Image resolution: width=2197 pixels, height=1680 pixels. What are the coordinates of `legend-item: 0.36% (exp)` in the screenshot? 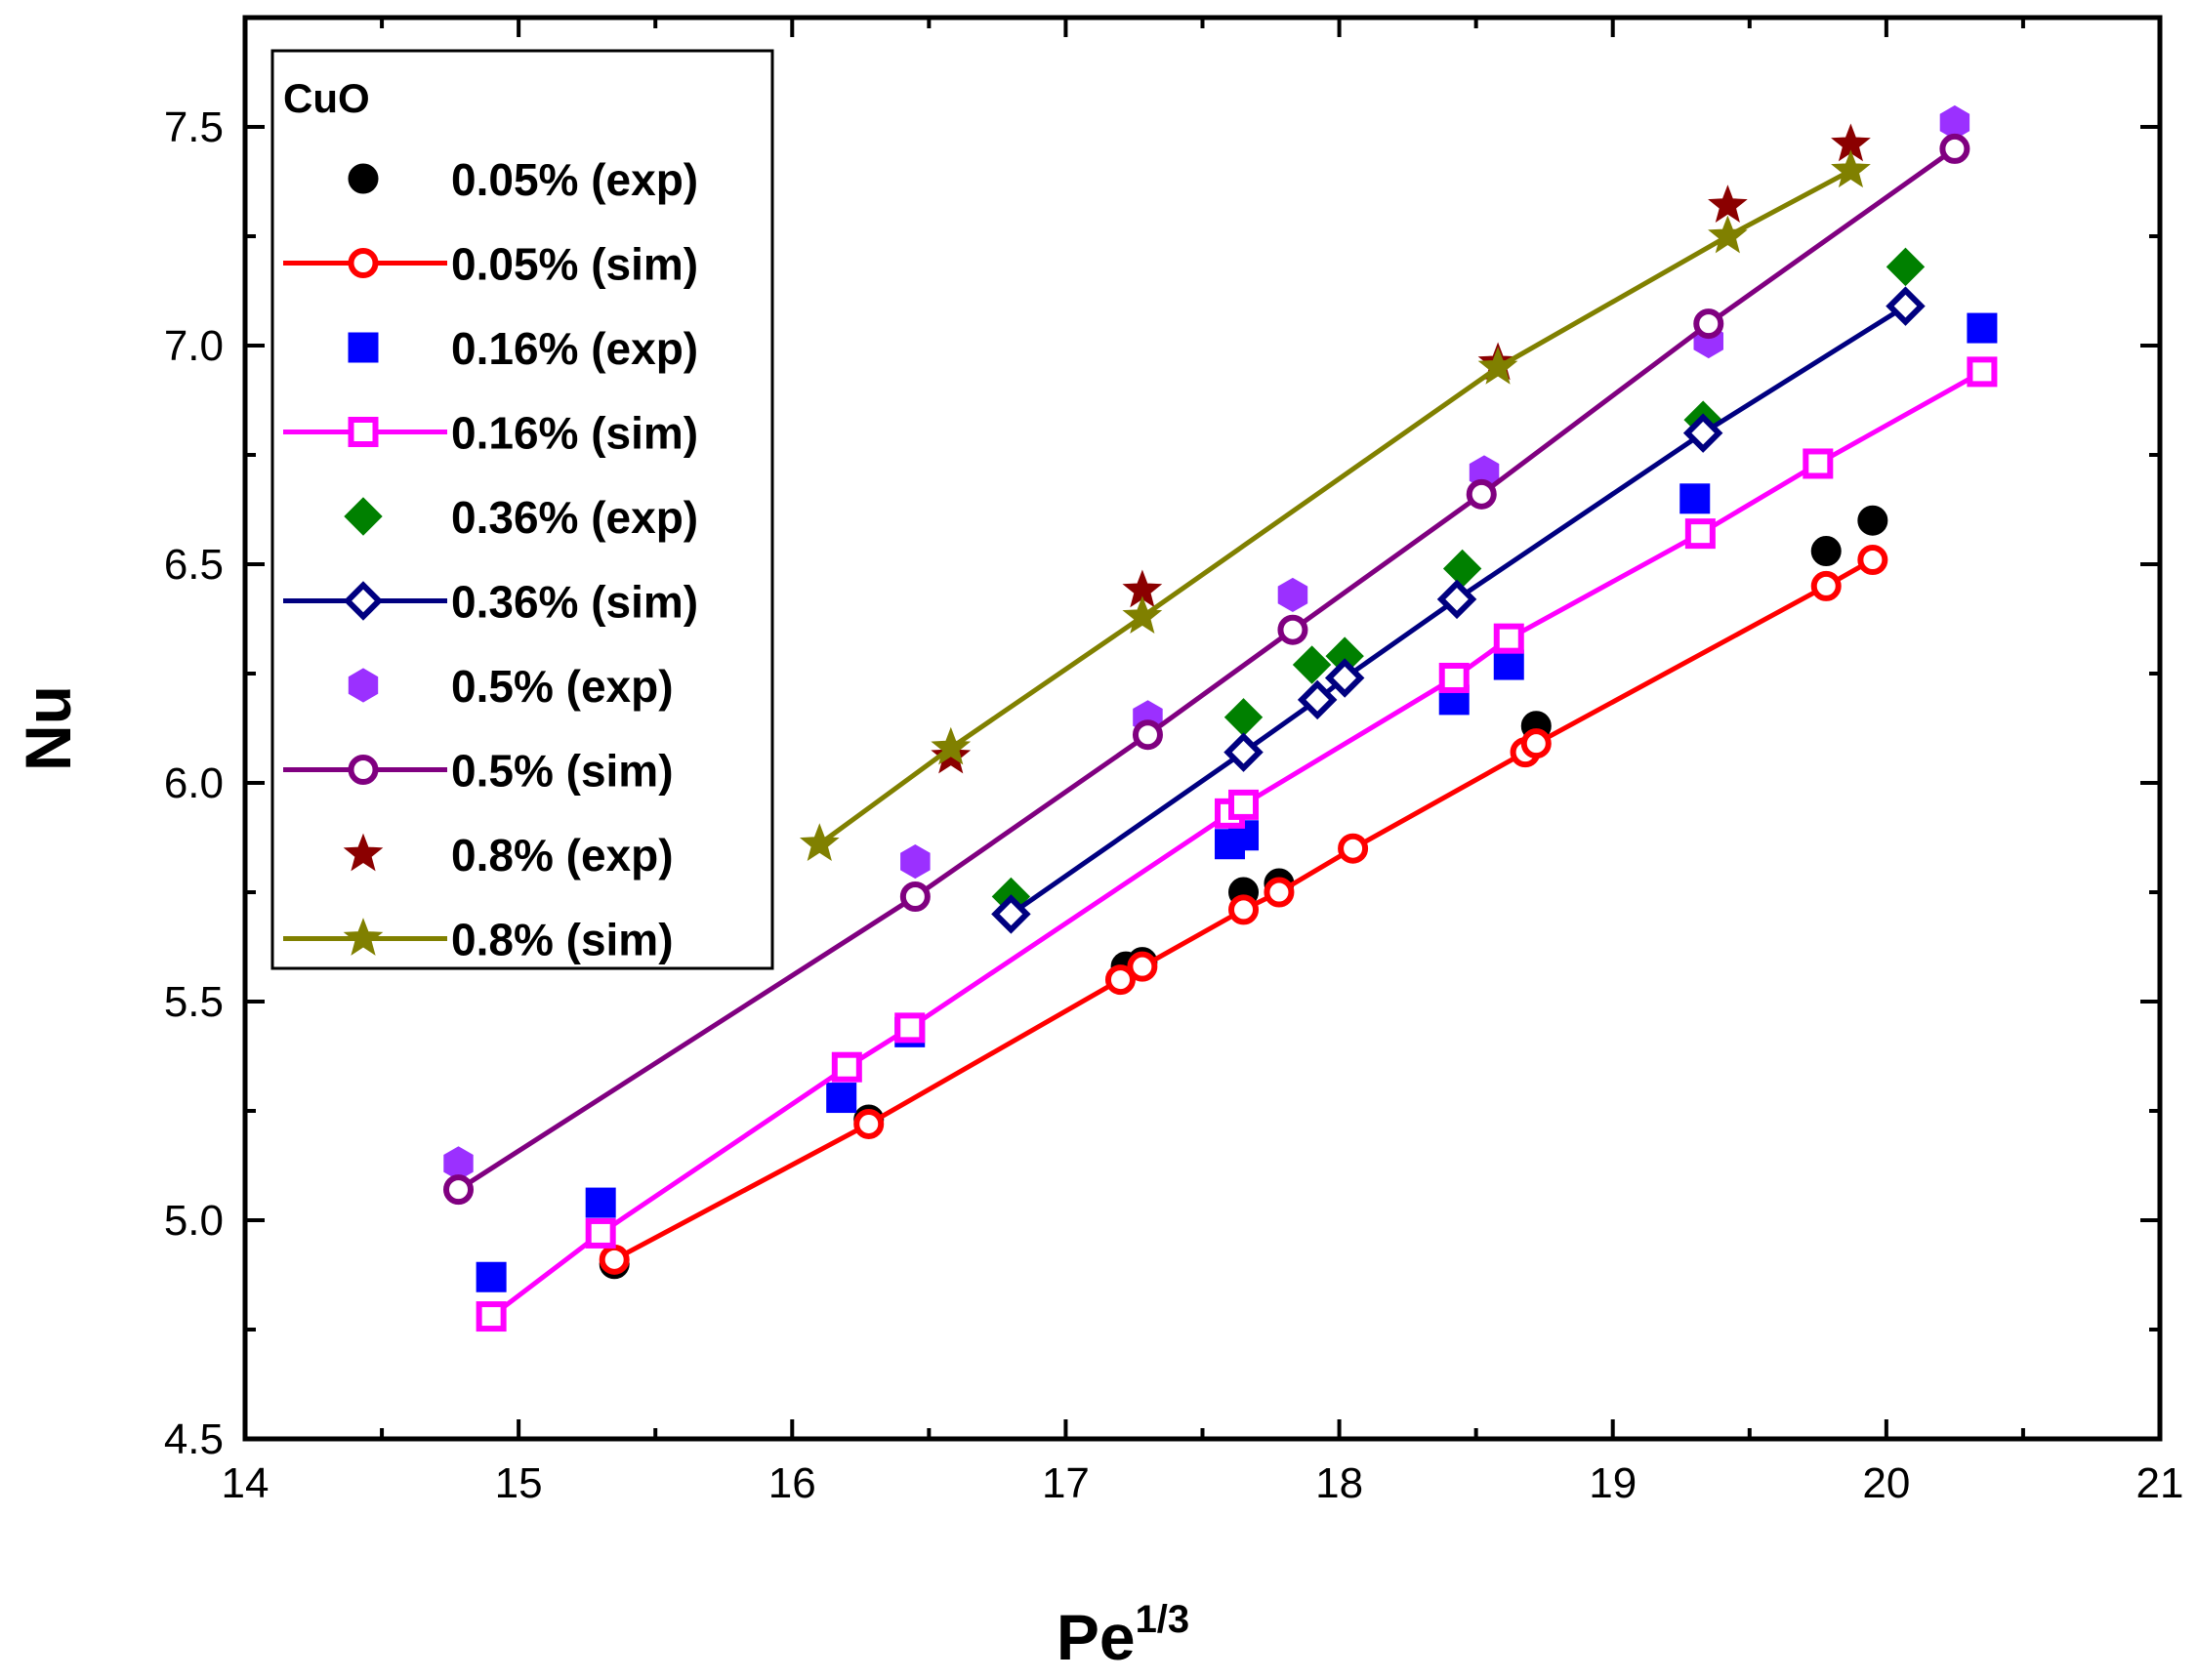 It's located at (521, 517).